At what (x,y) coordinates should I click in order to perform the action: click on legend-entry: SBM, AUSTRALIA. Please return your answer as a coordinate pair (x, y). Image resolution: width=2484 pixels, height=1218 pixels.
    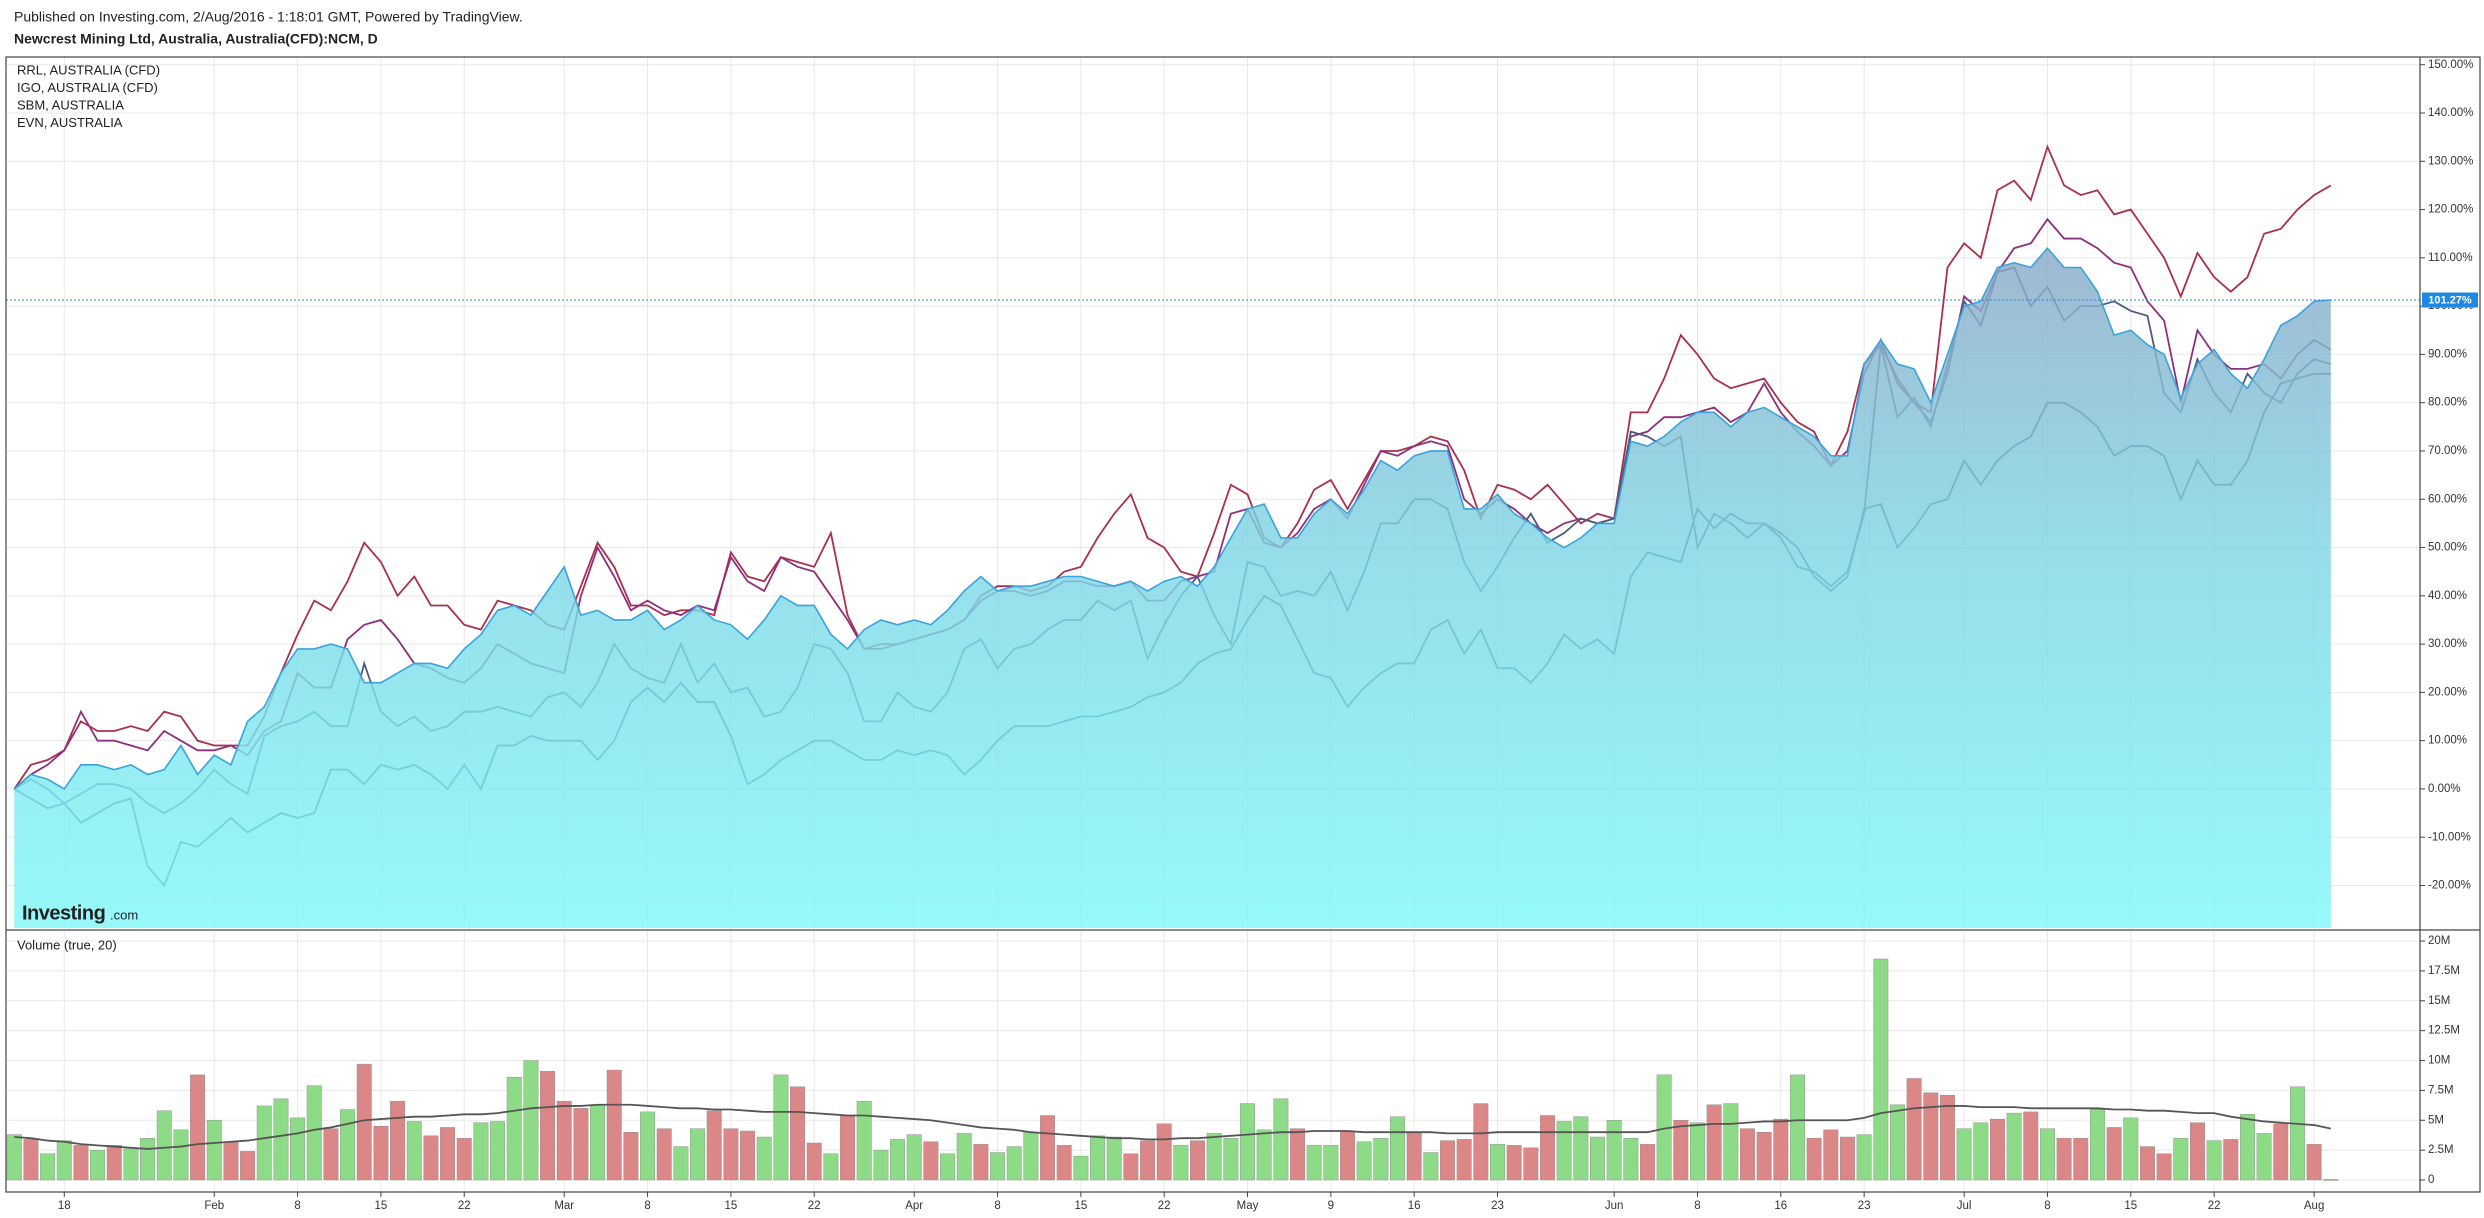
    Looking at the image, I should click on (70, 104).